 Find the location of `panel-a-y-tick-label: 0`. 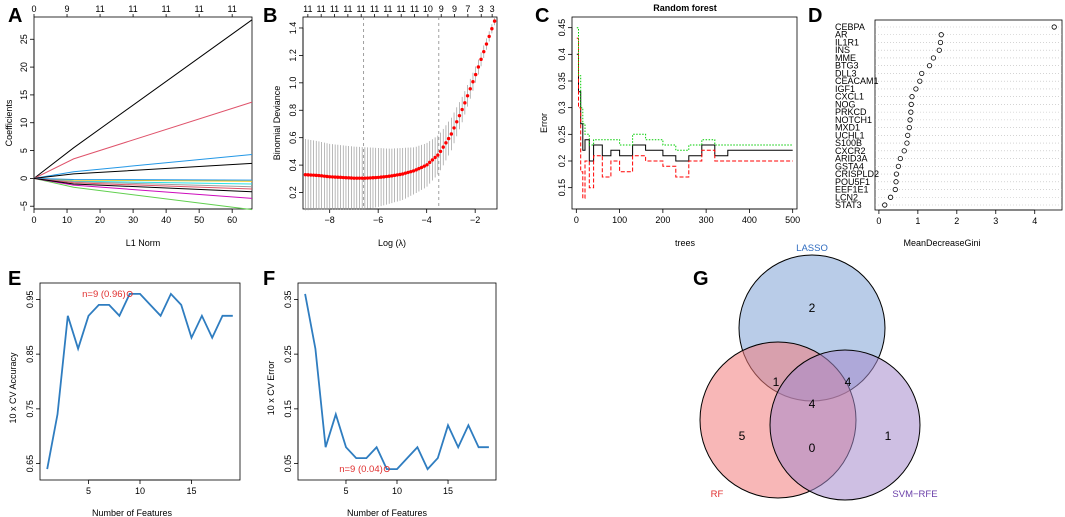

panel-a-y-tick-label: 0 is located at coordinates (24, 178).